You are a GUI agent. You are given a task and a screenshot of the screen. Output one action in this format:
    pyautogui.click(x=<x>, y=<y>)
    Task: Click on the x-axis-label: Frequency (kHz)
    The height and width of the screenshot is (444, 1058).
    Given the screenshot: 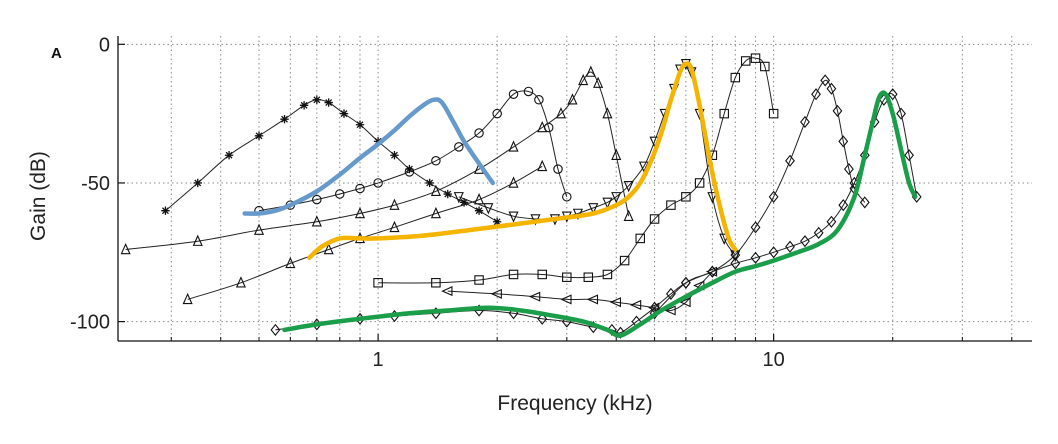 What is the action you would take?
    pyautogui.click(x=574, y=403)
    